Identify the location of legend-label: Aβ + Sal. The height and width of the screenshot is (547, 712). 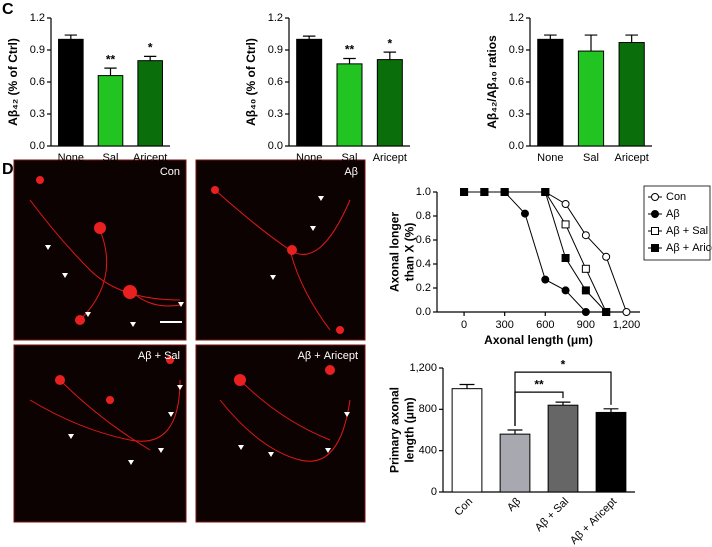
(687, 231).